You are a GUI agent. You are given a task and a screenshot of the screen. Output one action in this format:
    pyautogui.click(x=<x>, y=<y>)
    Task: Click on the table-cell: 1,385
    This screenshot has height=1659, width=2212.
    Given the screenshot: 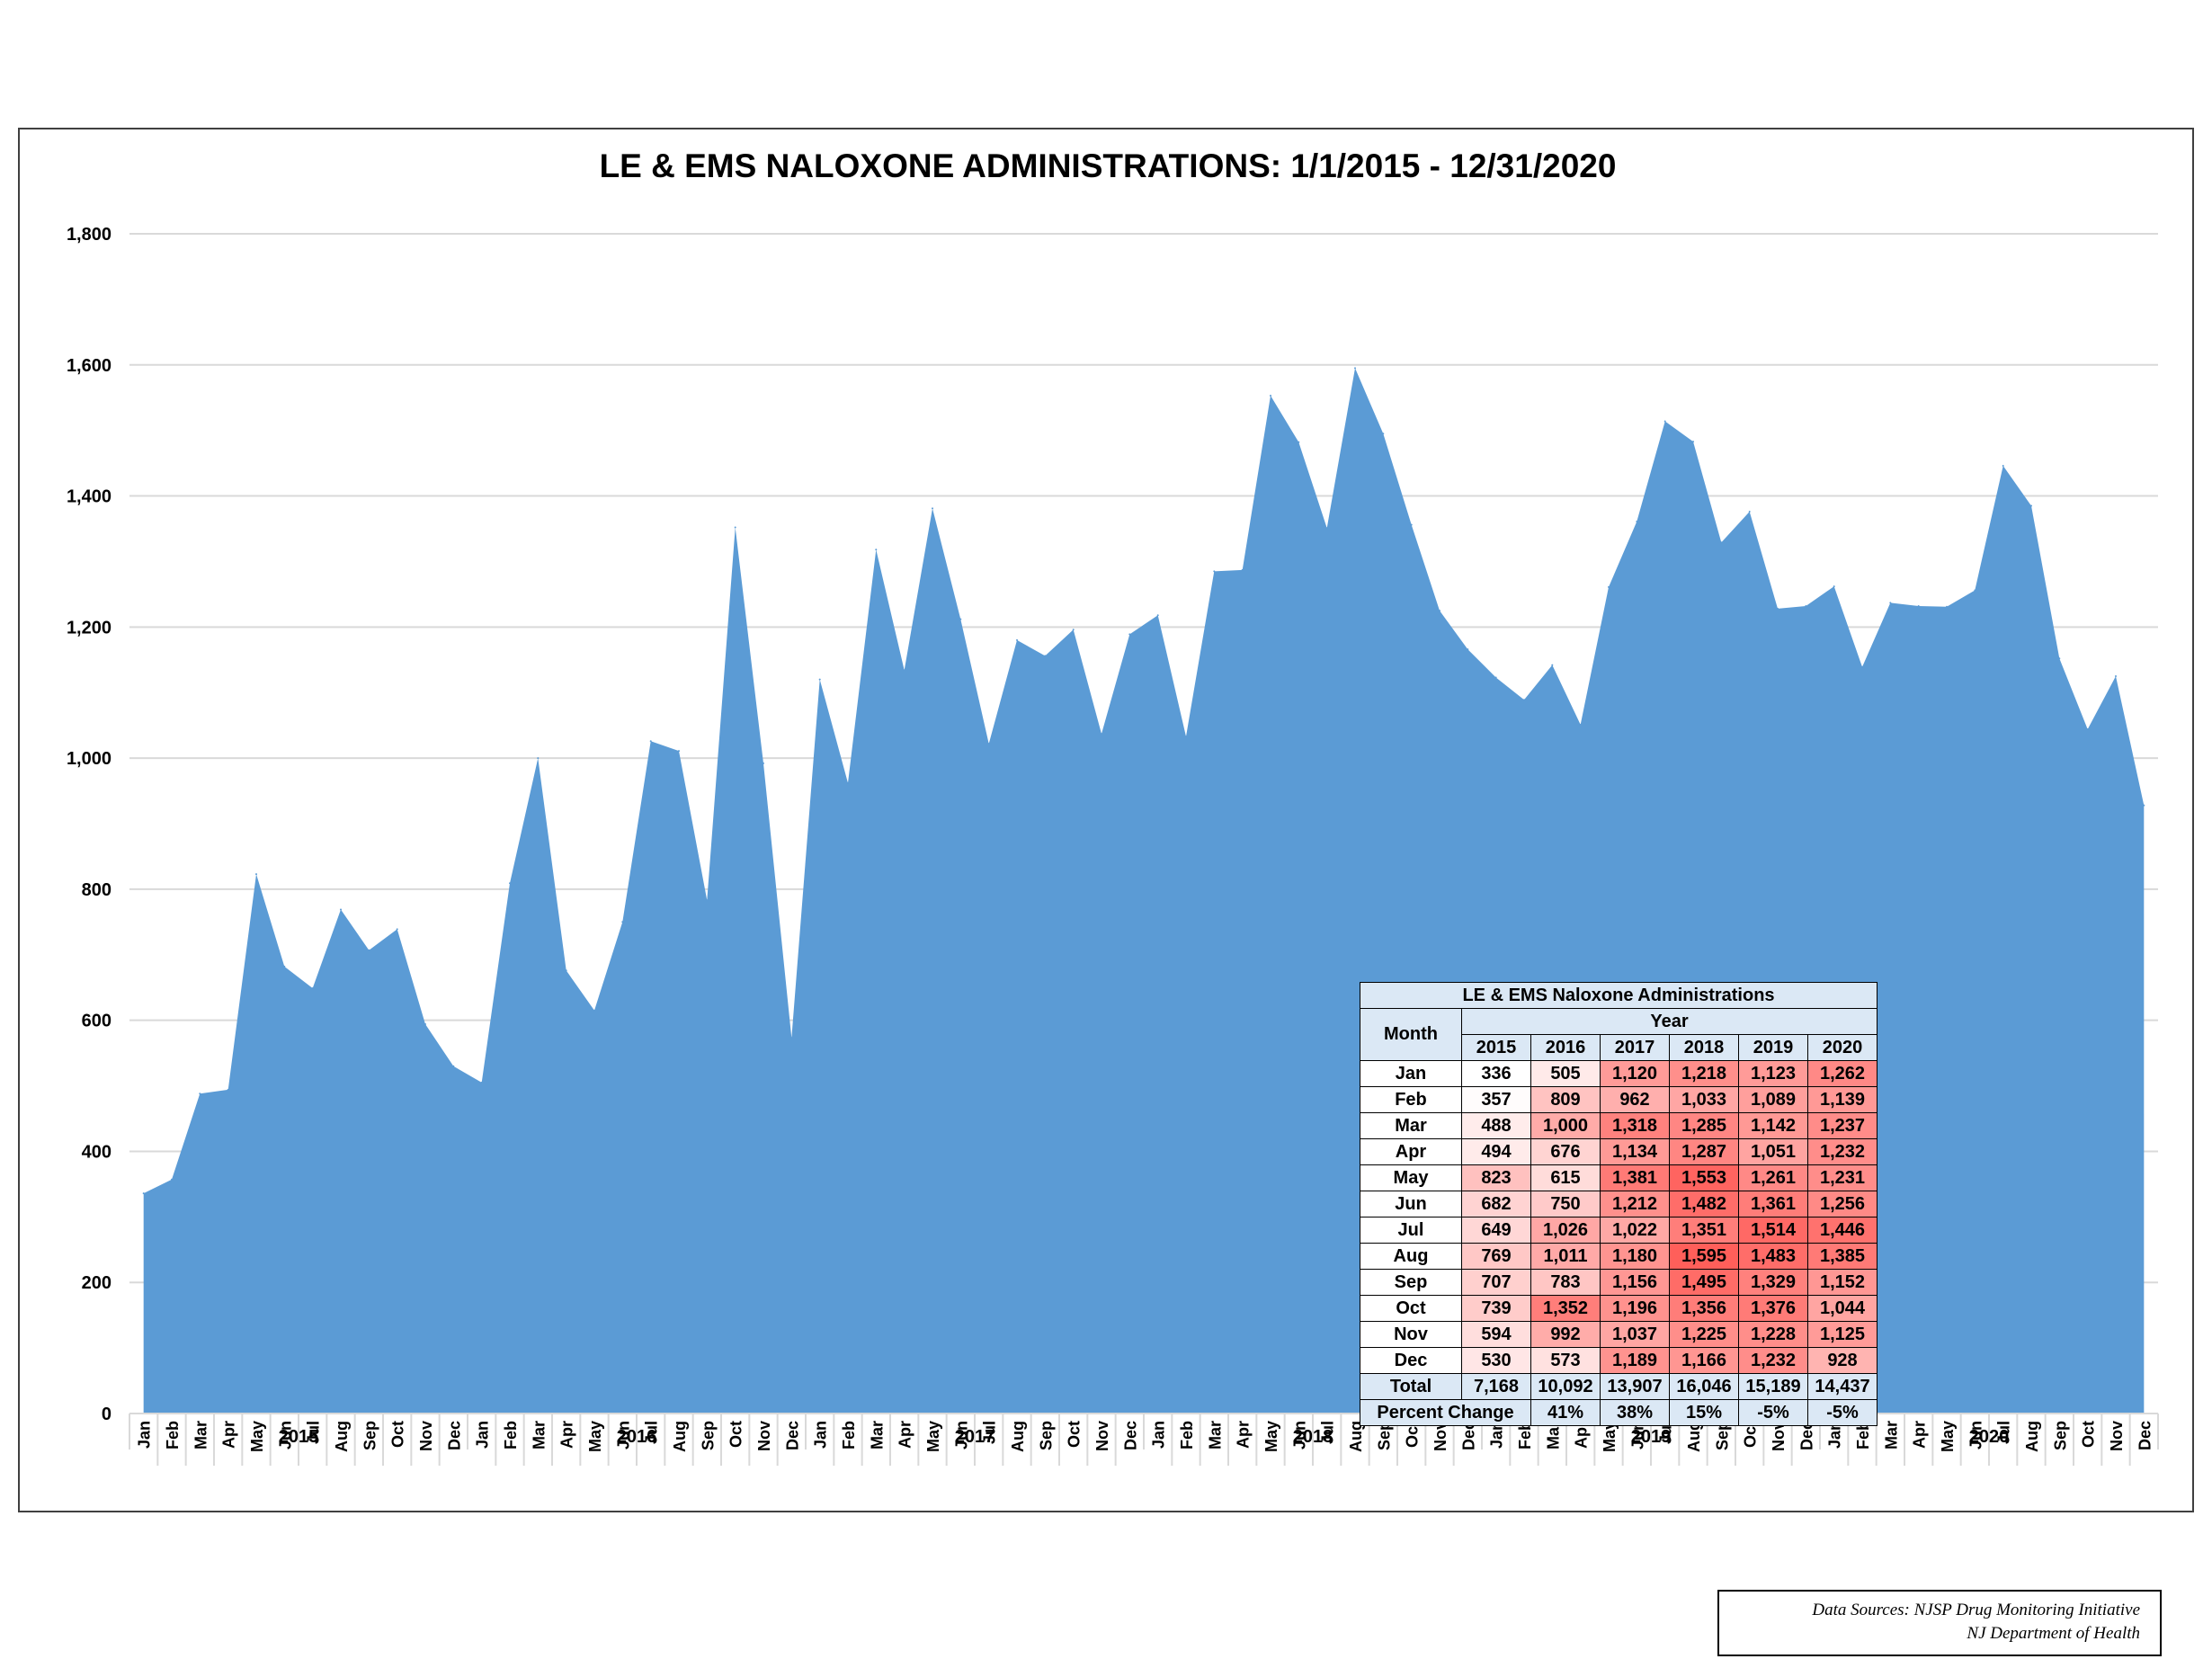 What is the action you would take?
    pyautogui.click(x=1842, y=1256)
    